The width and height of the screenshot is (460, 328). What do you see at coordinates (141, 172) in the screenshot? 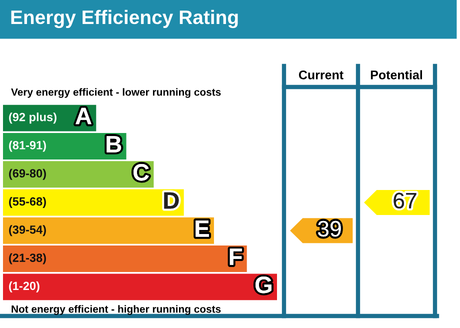
I see `annotation: C` at bounding box center [141, 172].